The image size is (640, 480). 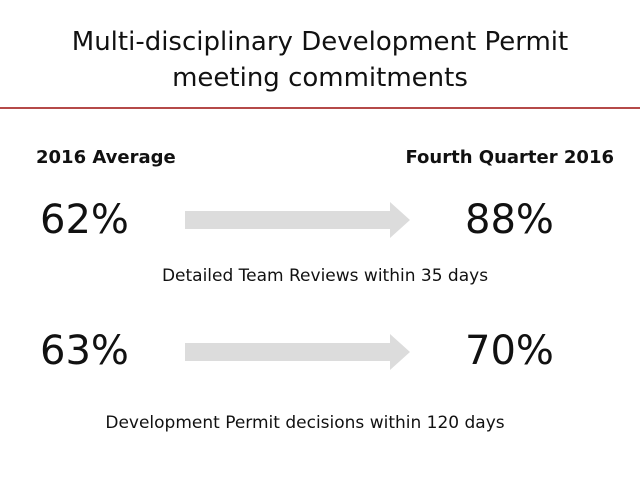 What do you see at coordinates (320, 78) in the screenshot?
I see `slide-title-line-2: meeting commitments` at bounding box center [320, 78].